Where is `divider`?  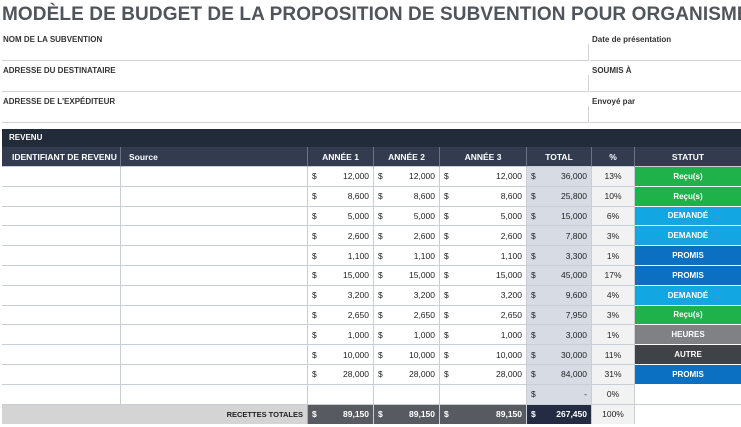 divider is located at coordinates (588, 52).